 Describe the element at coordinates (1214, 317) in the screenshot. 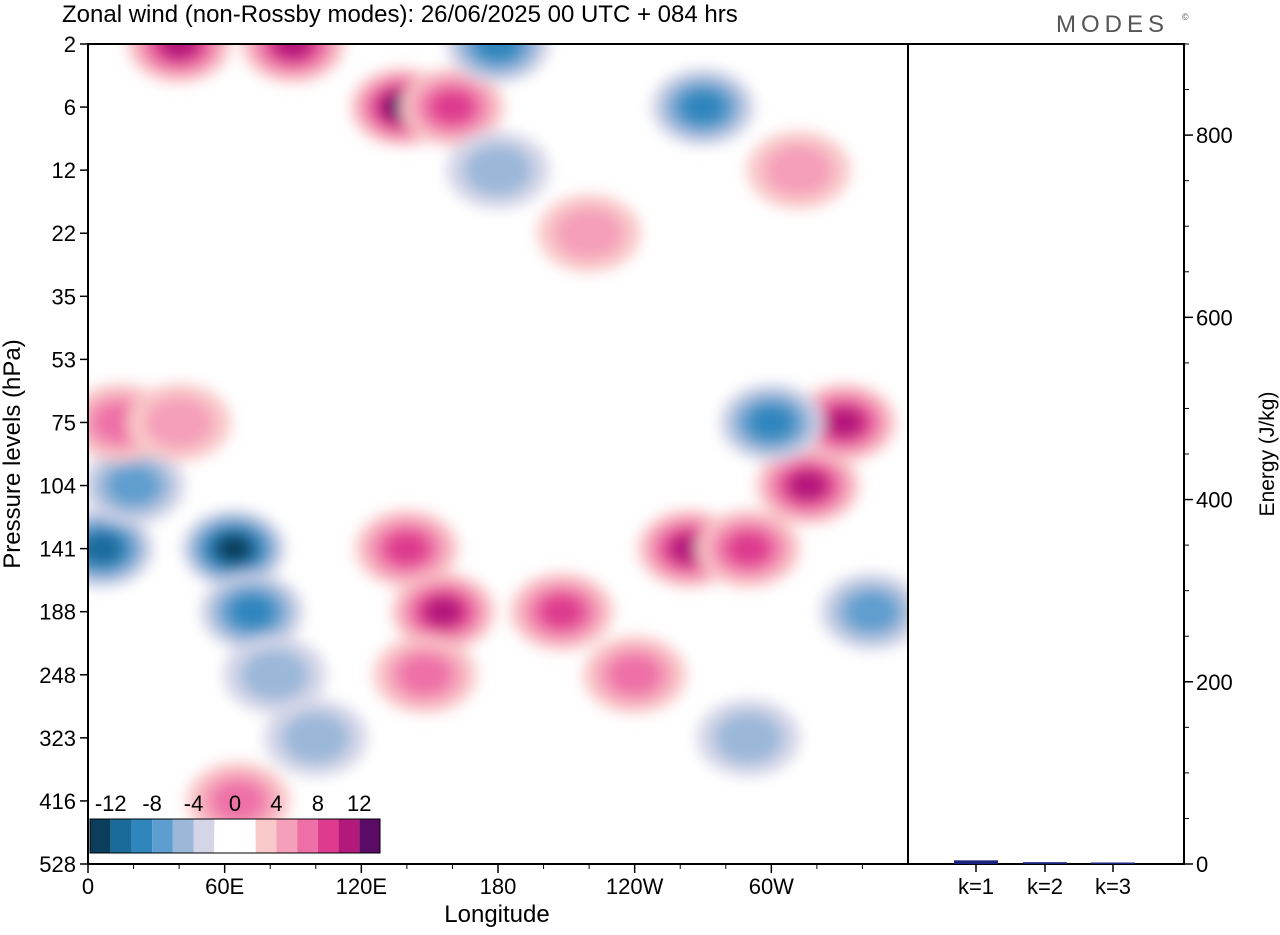

I see `energy-tick-label: 600` at that location.